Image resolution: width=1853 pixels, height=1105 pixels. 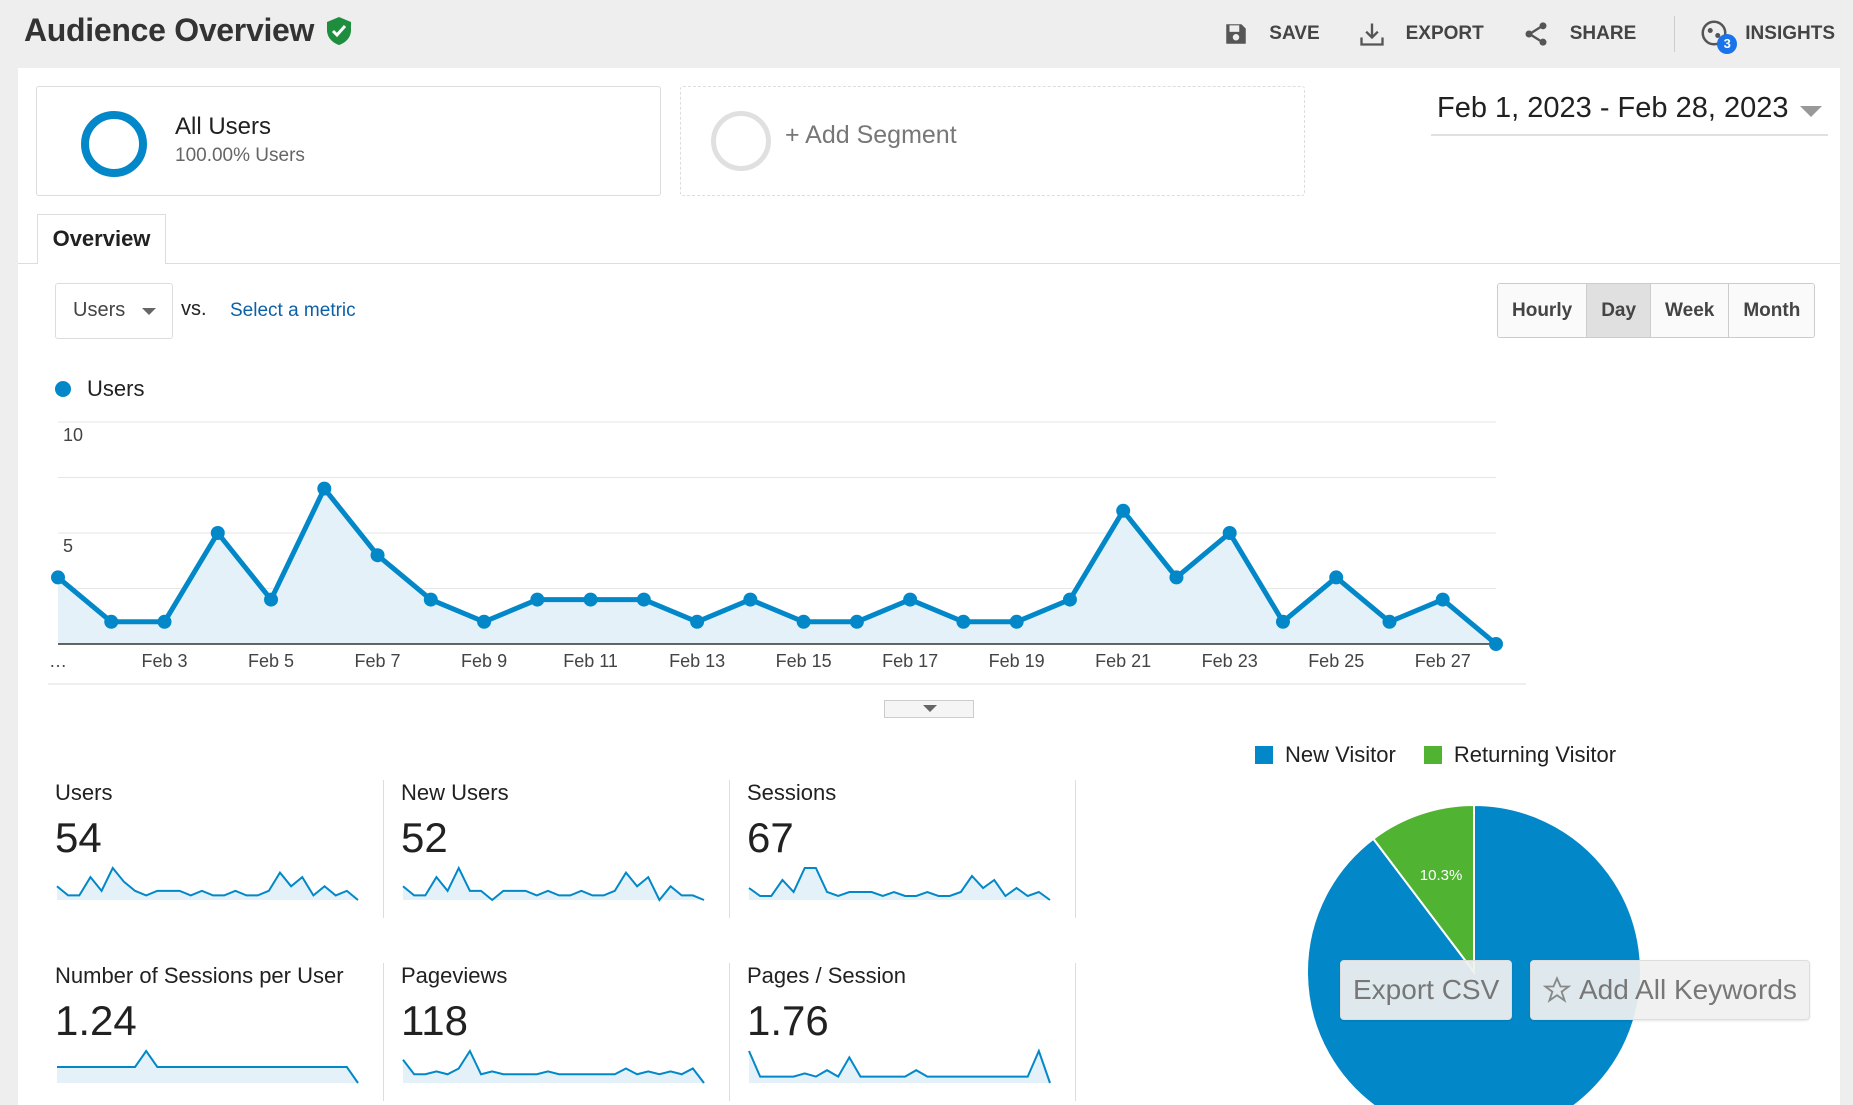 What do you see at coordinates (219, 1033) in the screenshot?
I see `stat-sessions-per-user: Number of Sessions per User 1.24` at bounding box center [219, 1033].